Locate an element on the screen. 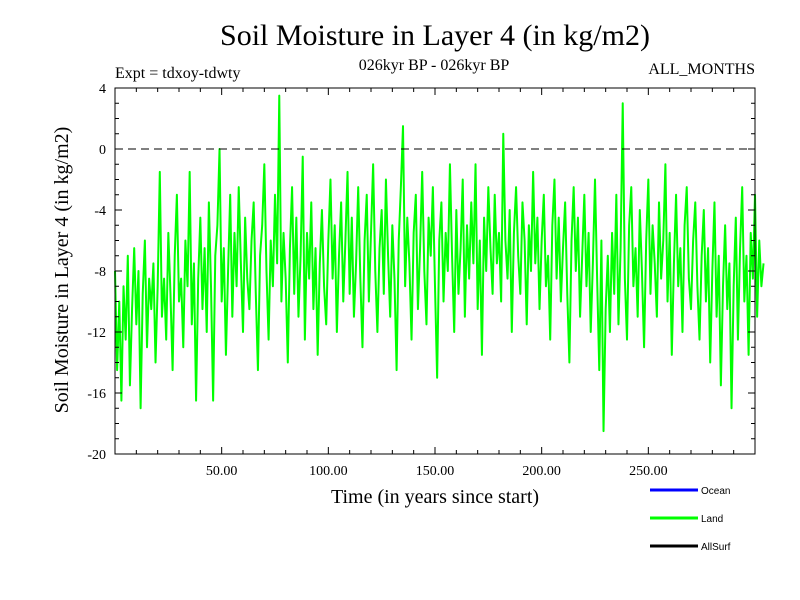  x-tick-label: 50.00 is located at coordinates (222, 471).